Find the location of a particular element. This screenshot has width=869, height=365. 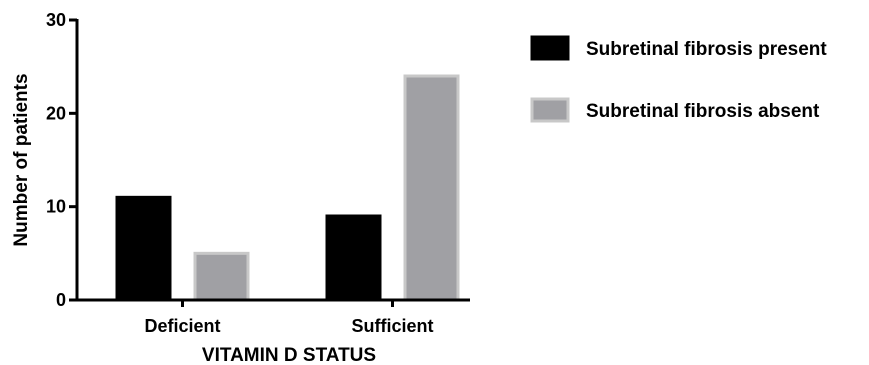

y-tick-label-0: 0 is located at coordinates (61, 300).